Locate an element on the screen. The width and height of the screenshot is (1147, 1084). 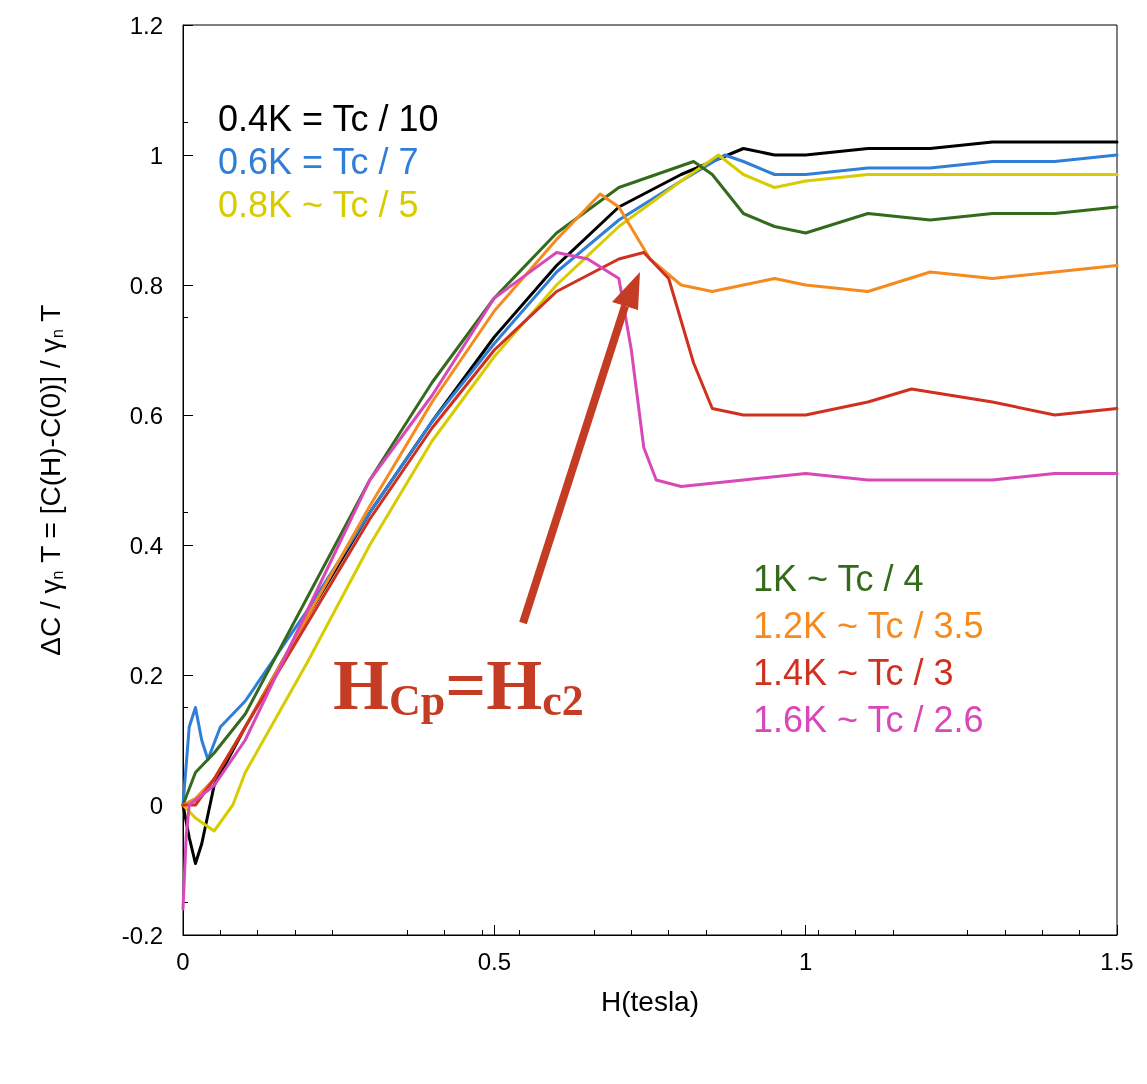
y-tick-label: 0.8 is located at coordinates (146, 285).